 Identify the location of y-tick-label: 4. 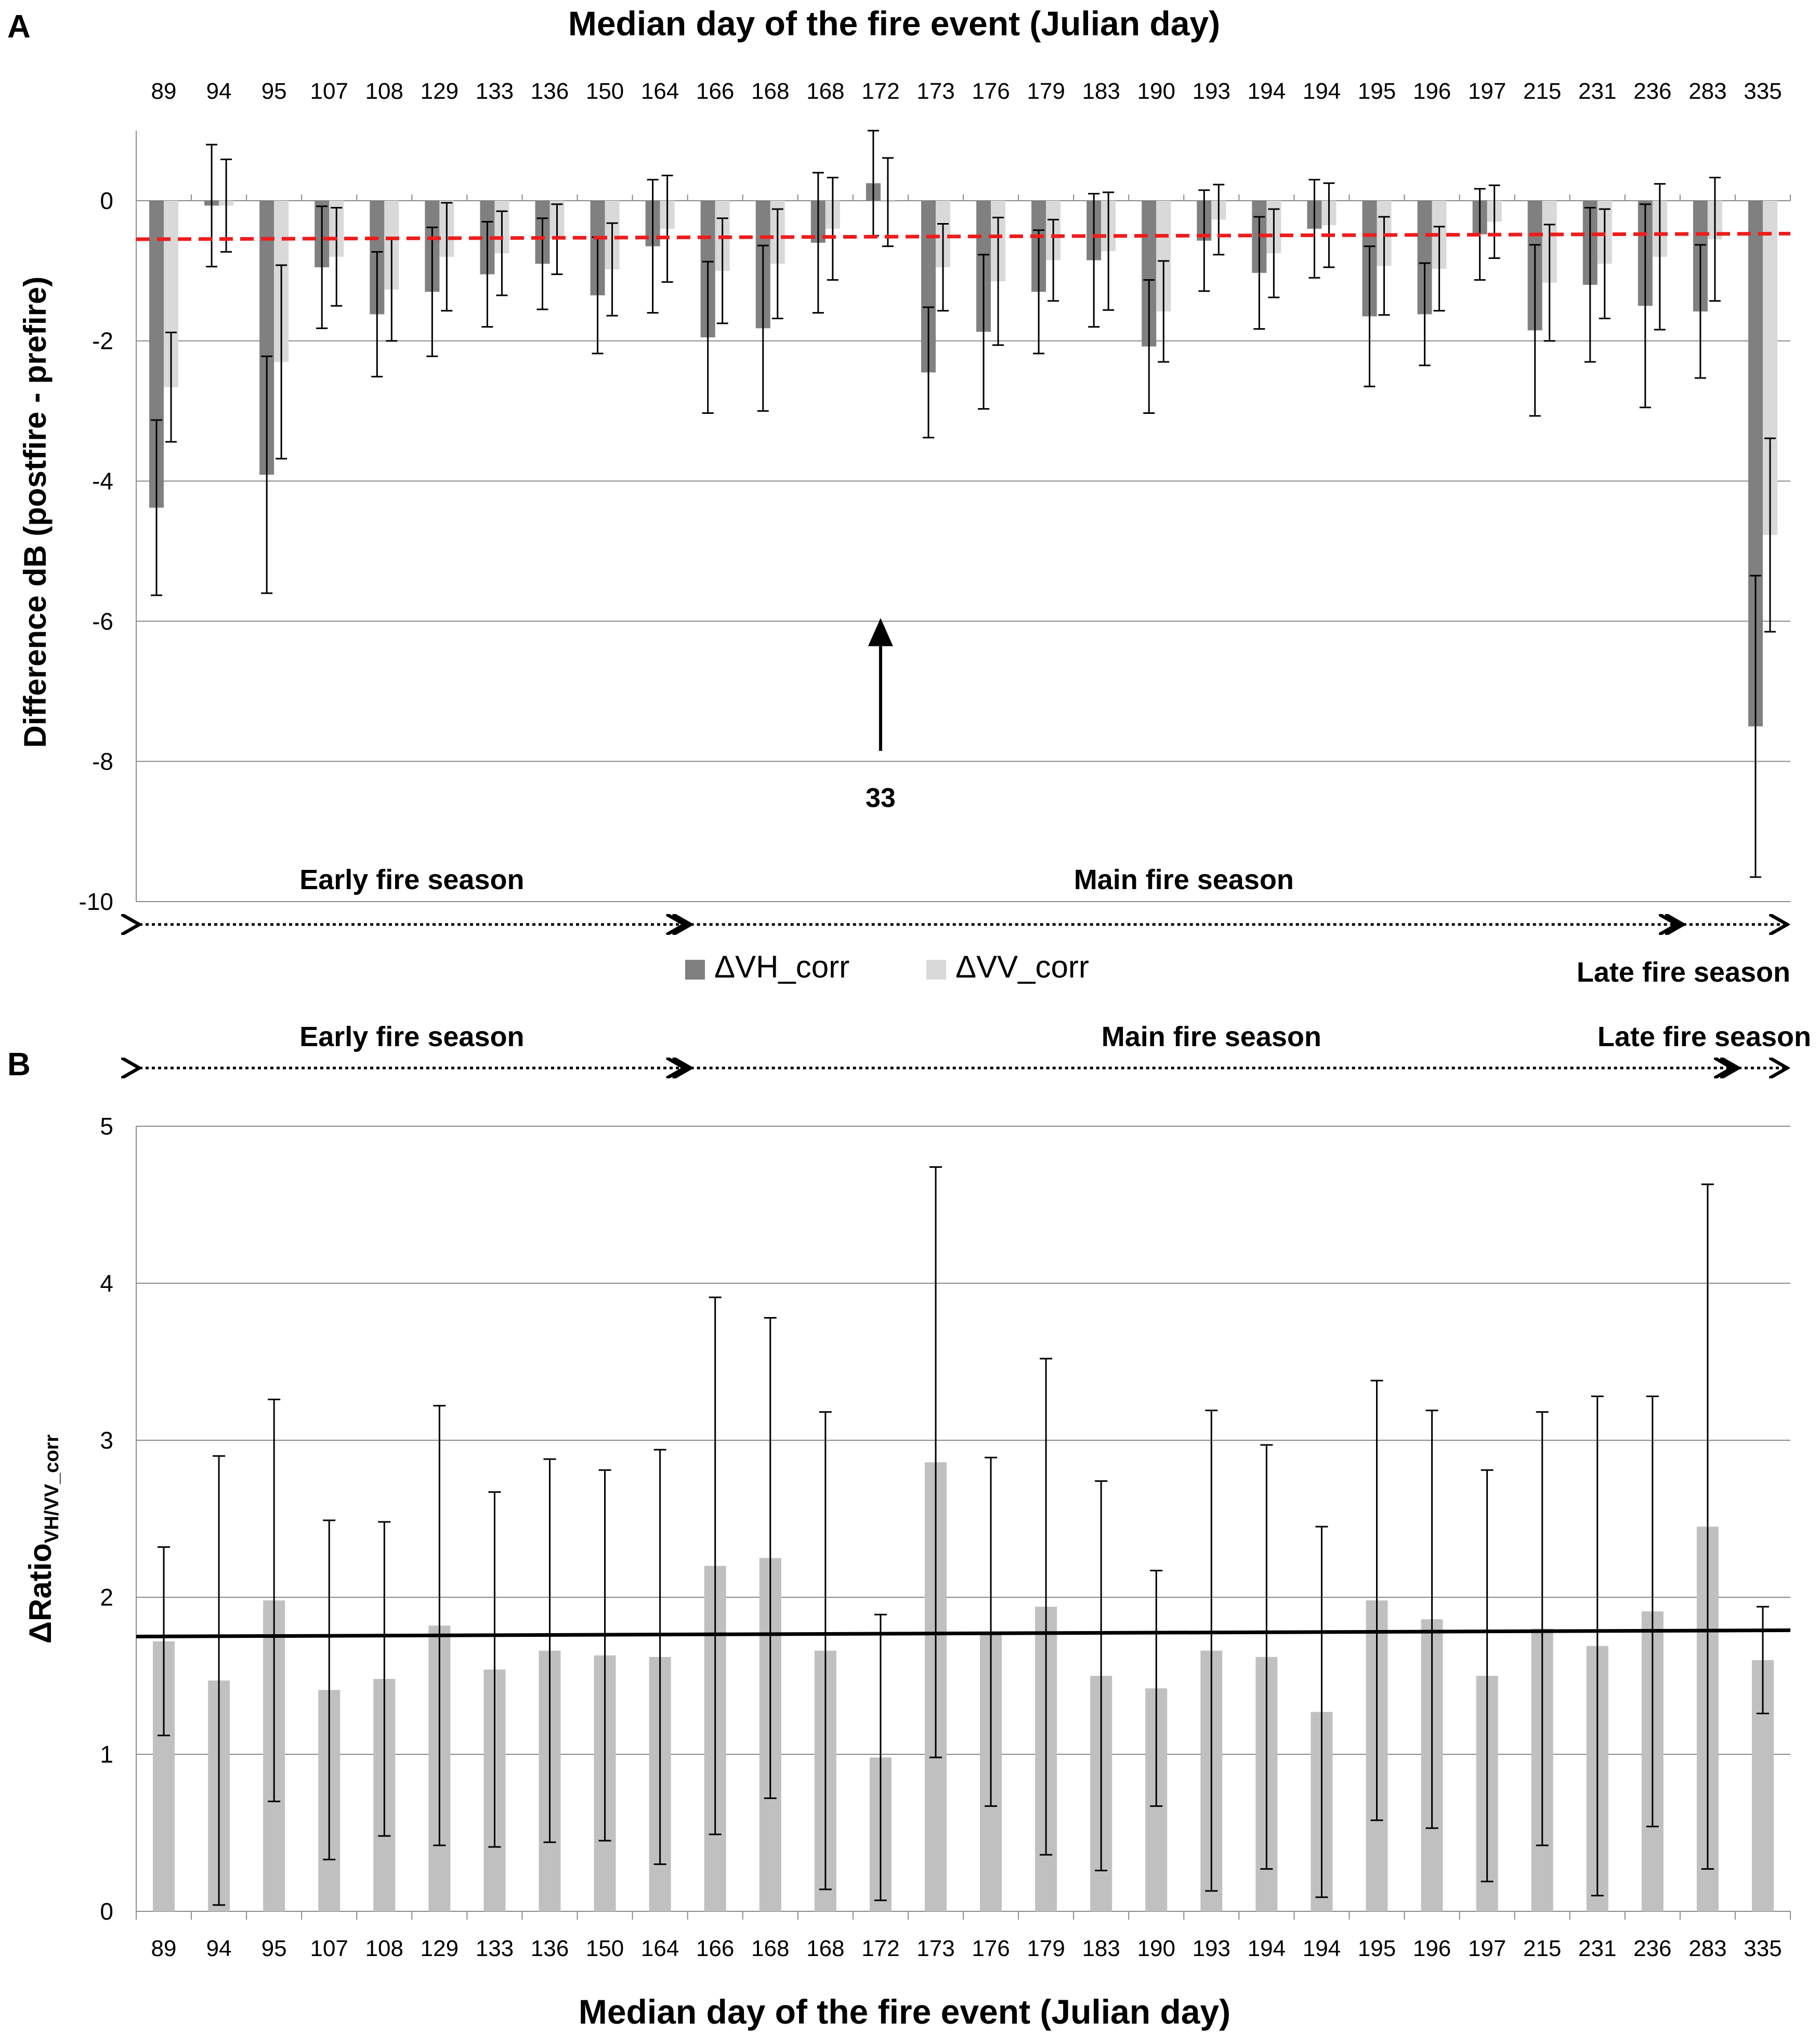
(106, 1283).